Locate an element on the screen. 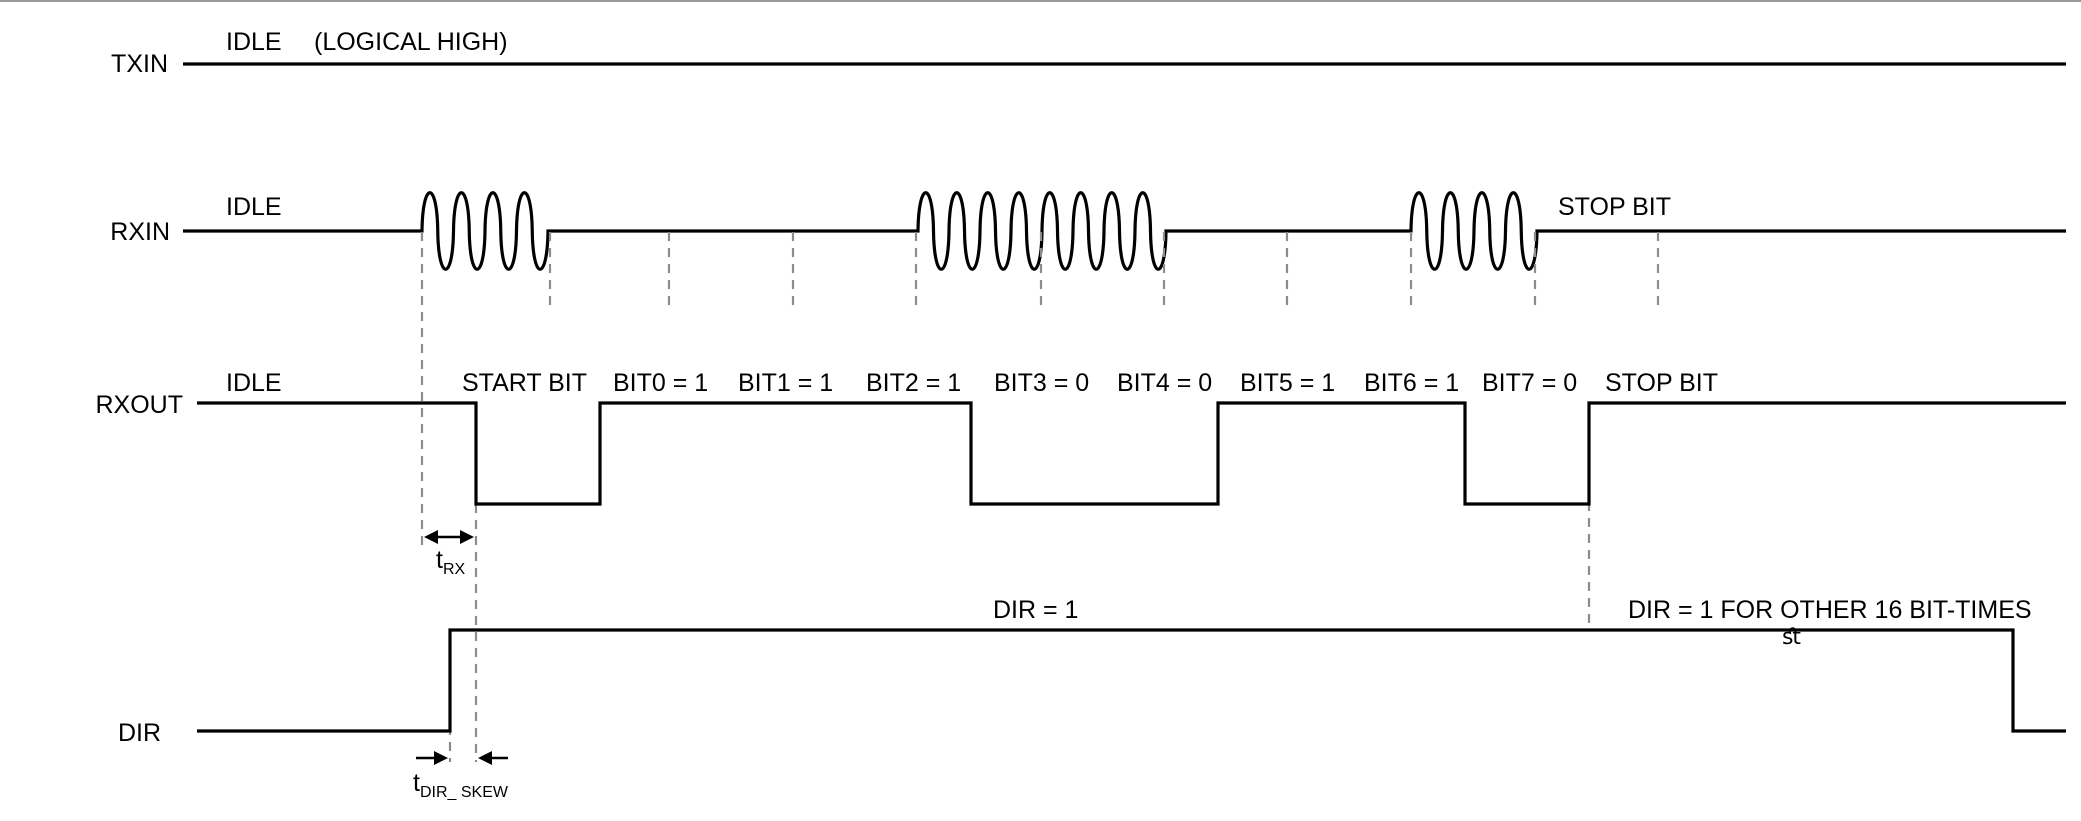 Image resolution: width=2081 pixels, height=821 pixels. rxout-idle-label: IDLE is located at coordinates (254, 383).